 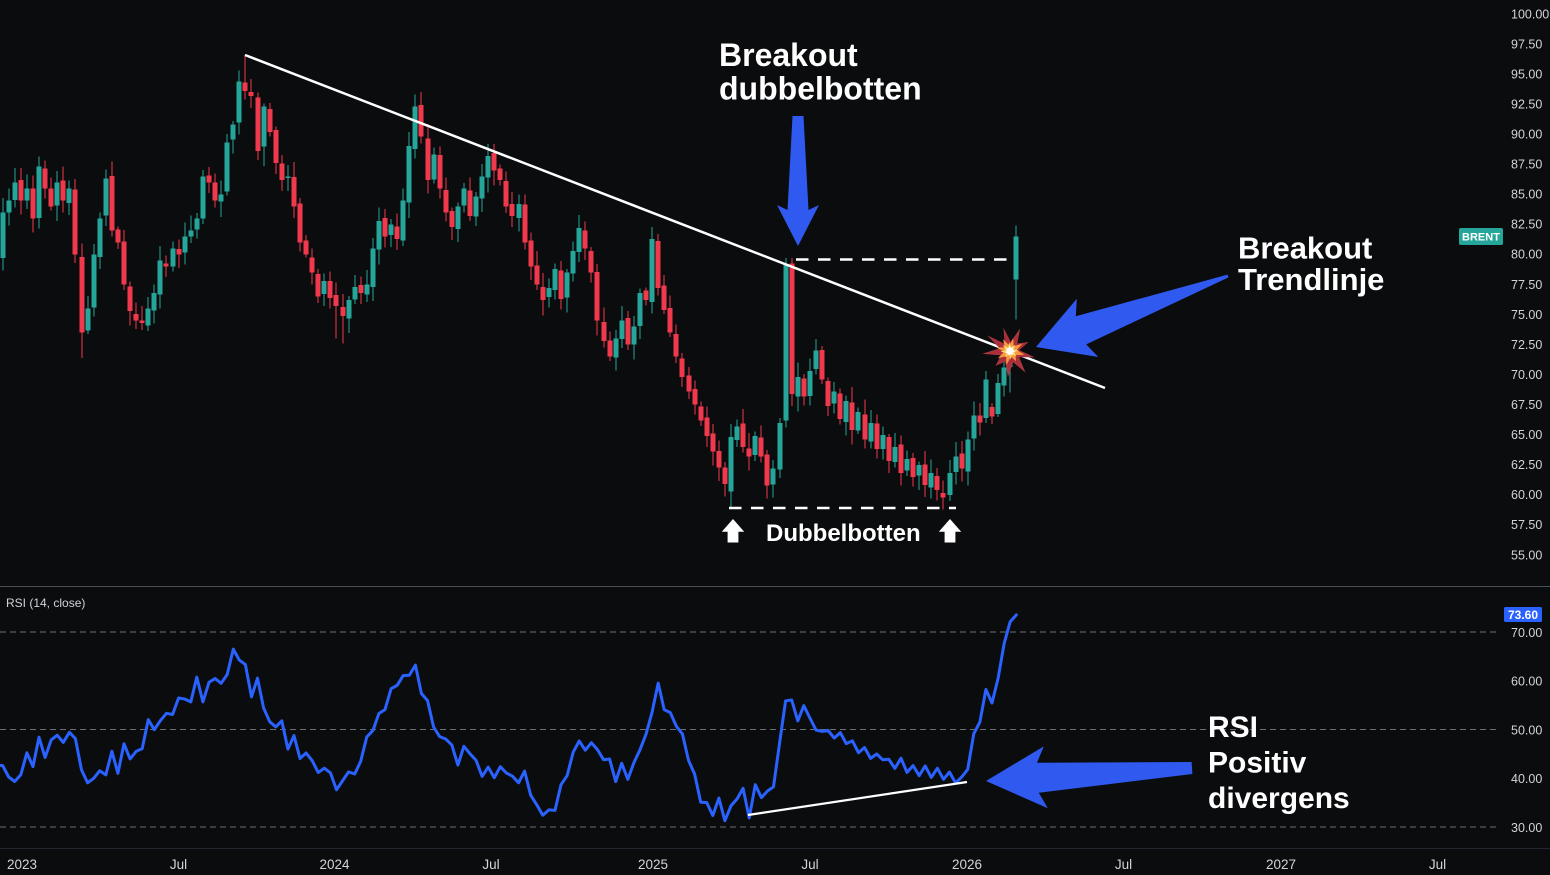 I want to click on svg-text: 97.50, so click(x=1526, y=44).